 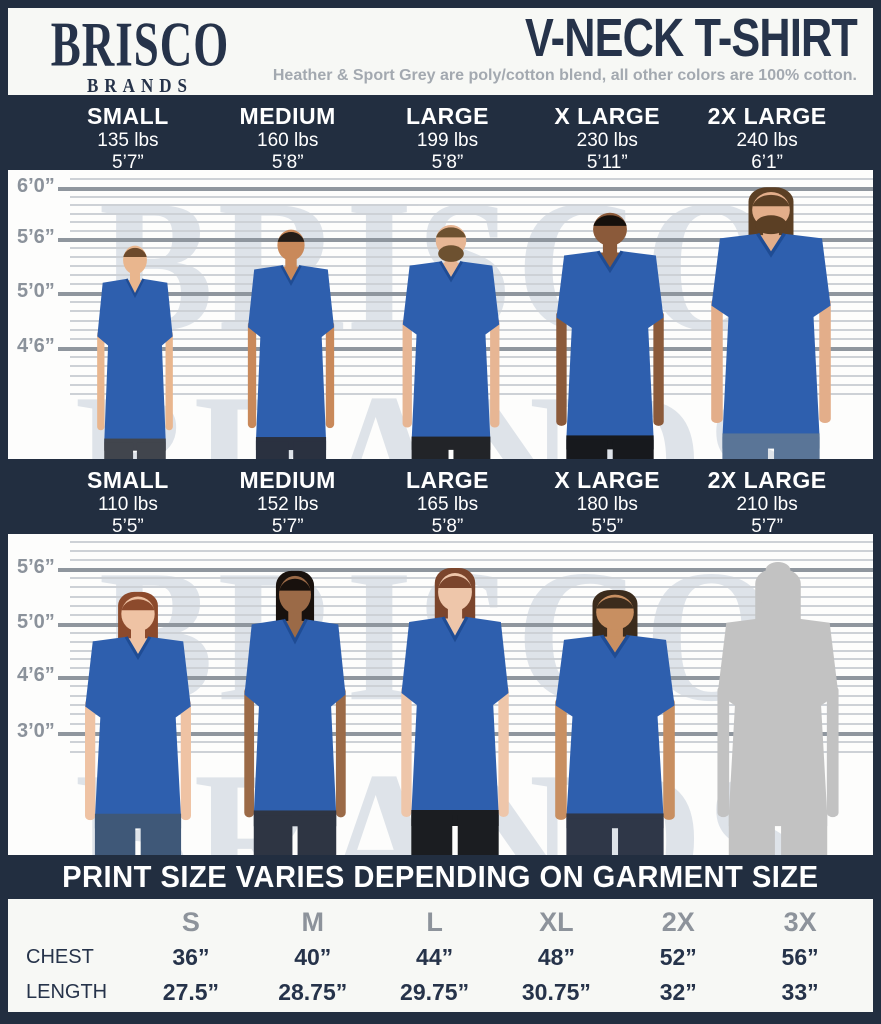 I want to click on logo-brisco-text: BRISCO, so click(x=140, y=44).